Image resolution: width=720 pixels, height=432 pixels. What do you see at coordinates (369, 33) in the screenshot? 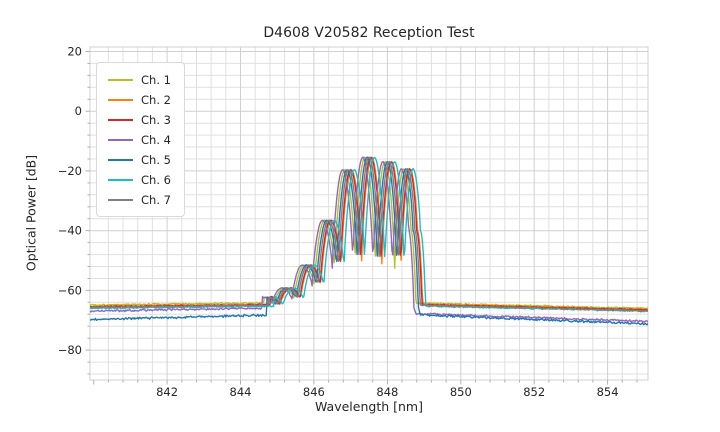
I see `chart-title: D4608 V20582 Reception Test` at bounding box center [369, 33].